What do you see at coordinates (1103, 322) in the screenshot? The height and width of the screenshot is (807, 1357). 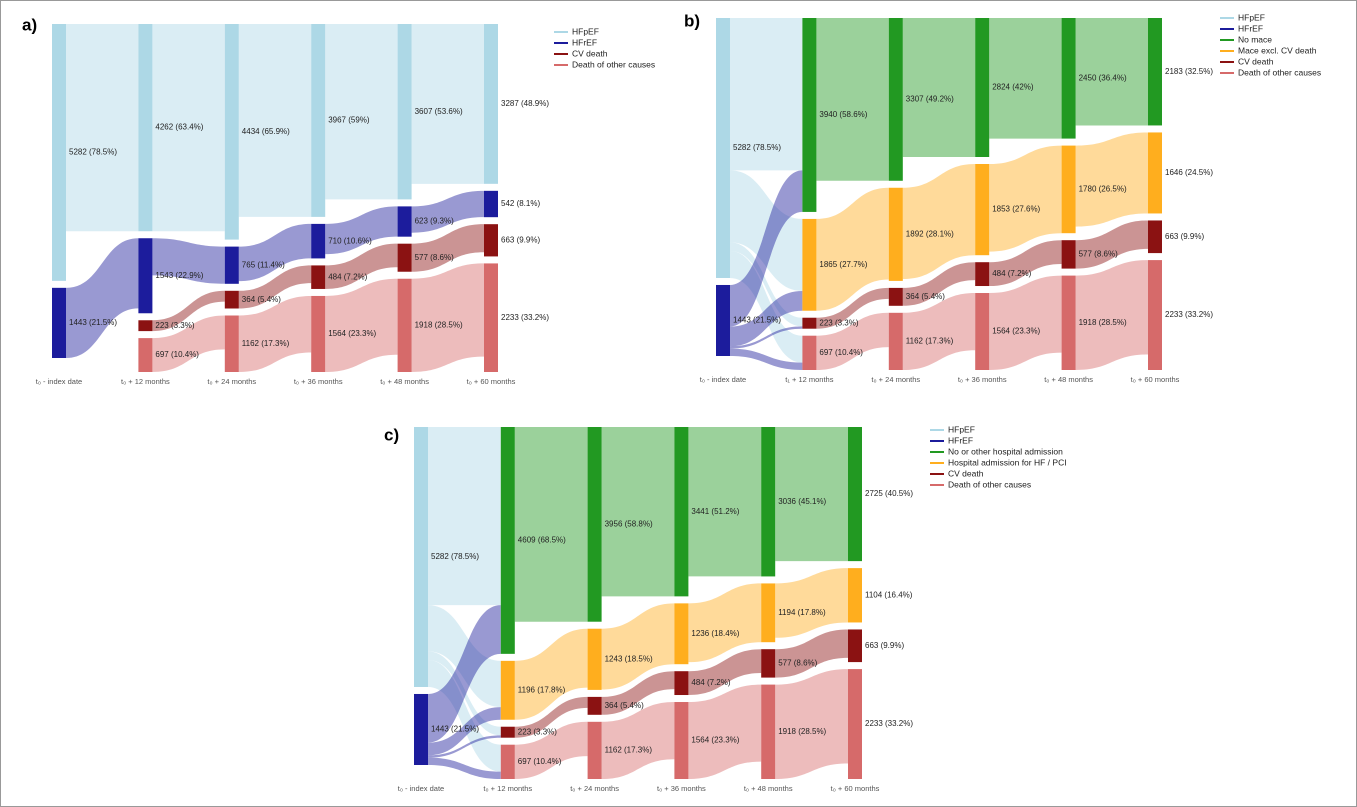 I see `node-label: 1918 (28.5%)` at bounding box center [1103, 322].